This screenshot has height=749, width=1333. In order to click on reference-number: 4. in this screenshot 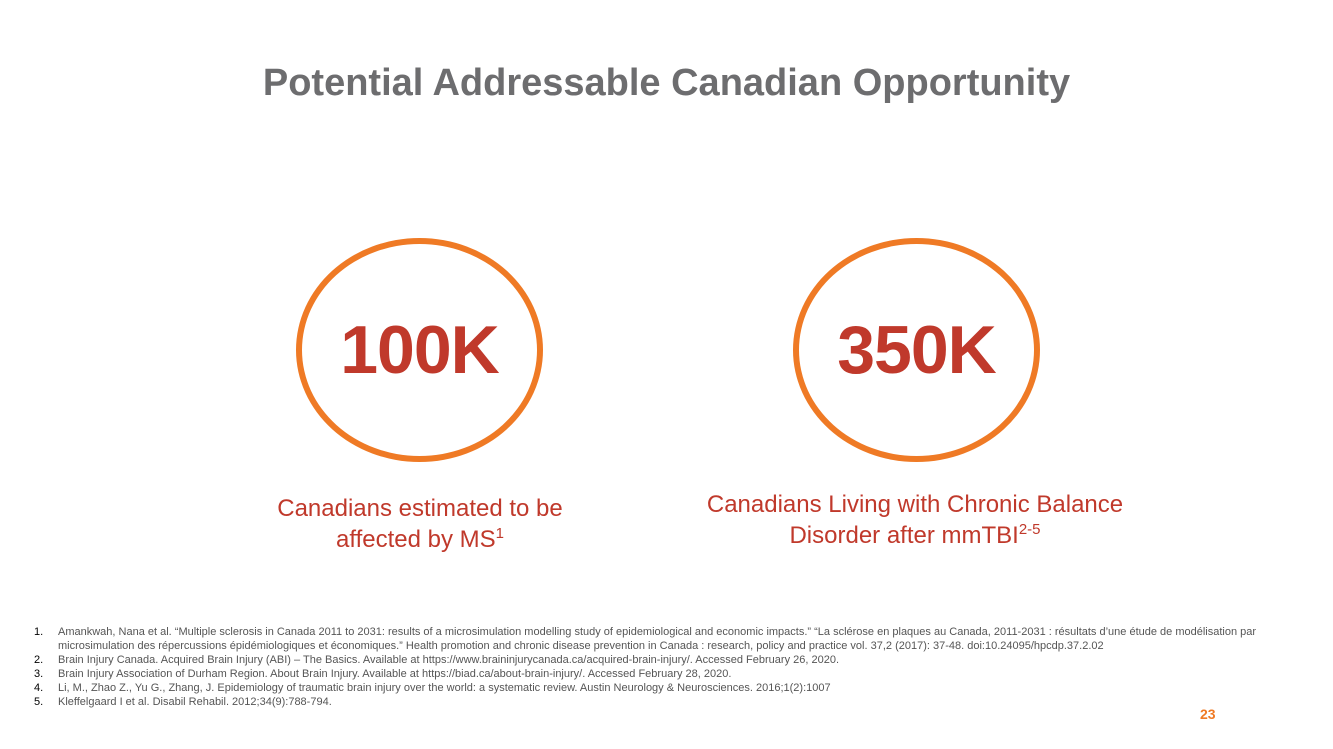, I will do `click(39, 688)`.